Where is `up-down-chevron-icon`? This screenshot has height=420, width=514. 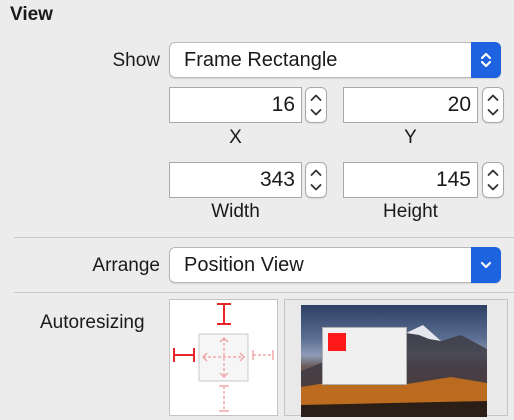 up-down-chevron-icon is located at coordinates (486, 60).